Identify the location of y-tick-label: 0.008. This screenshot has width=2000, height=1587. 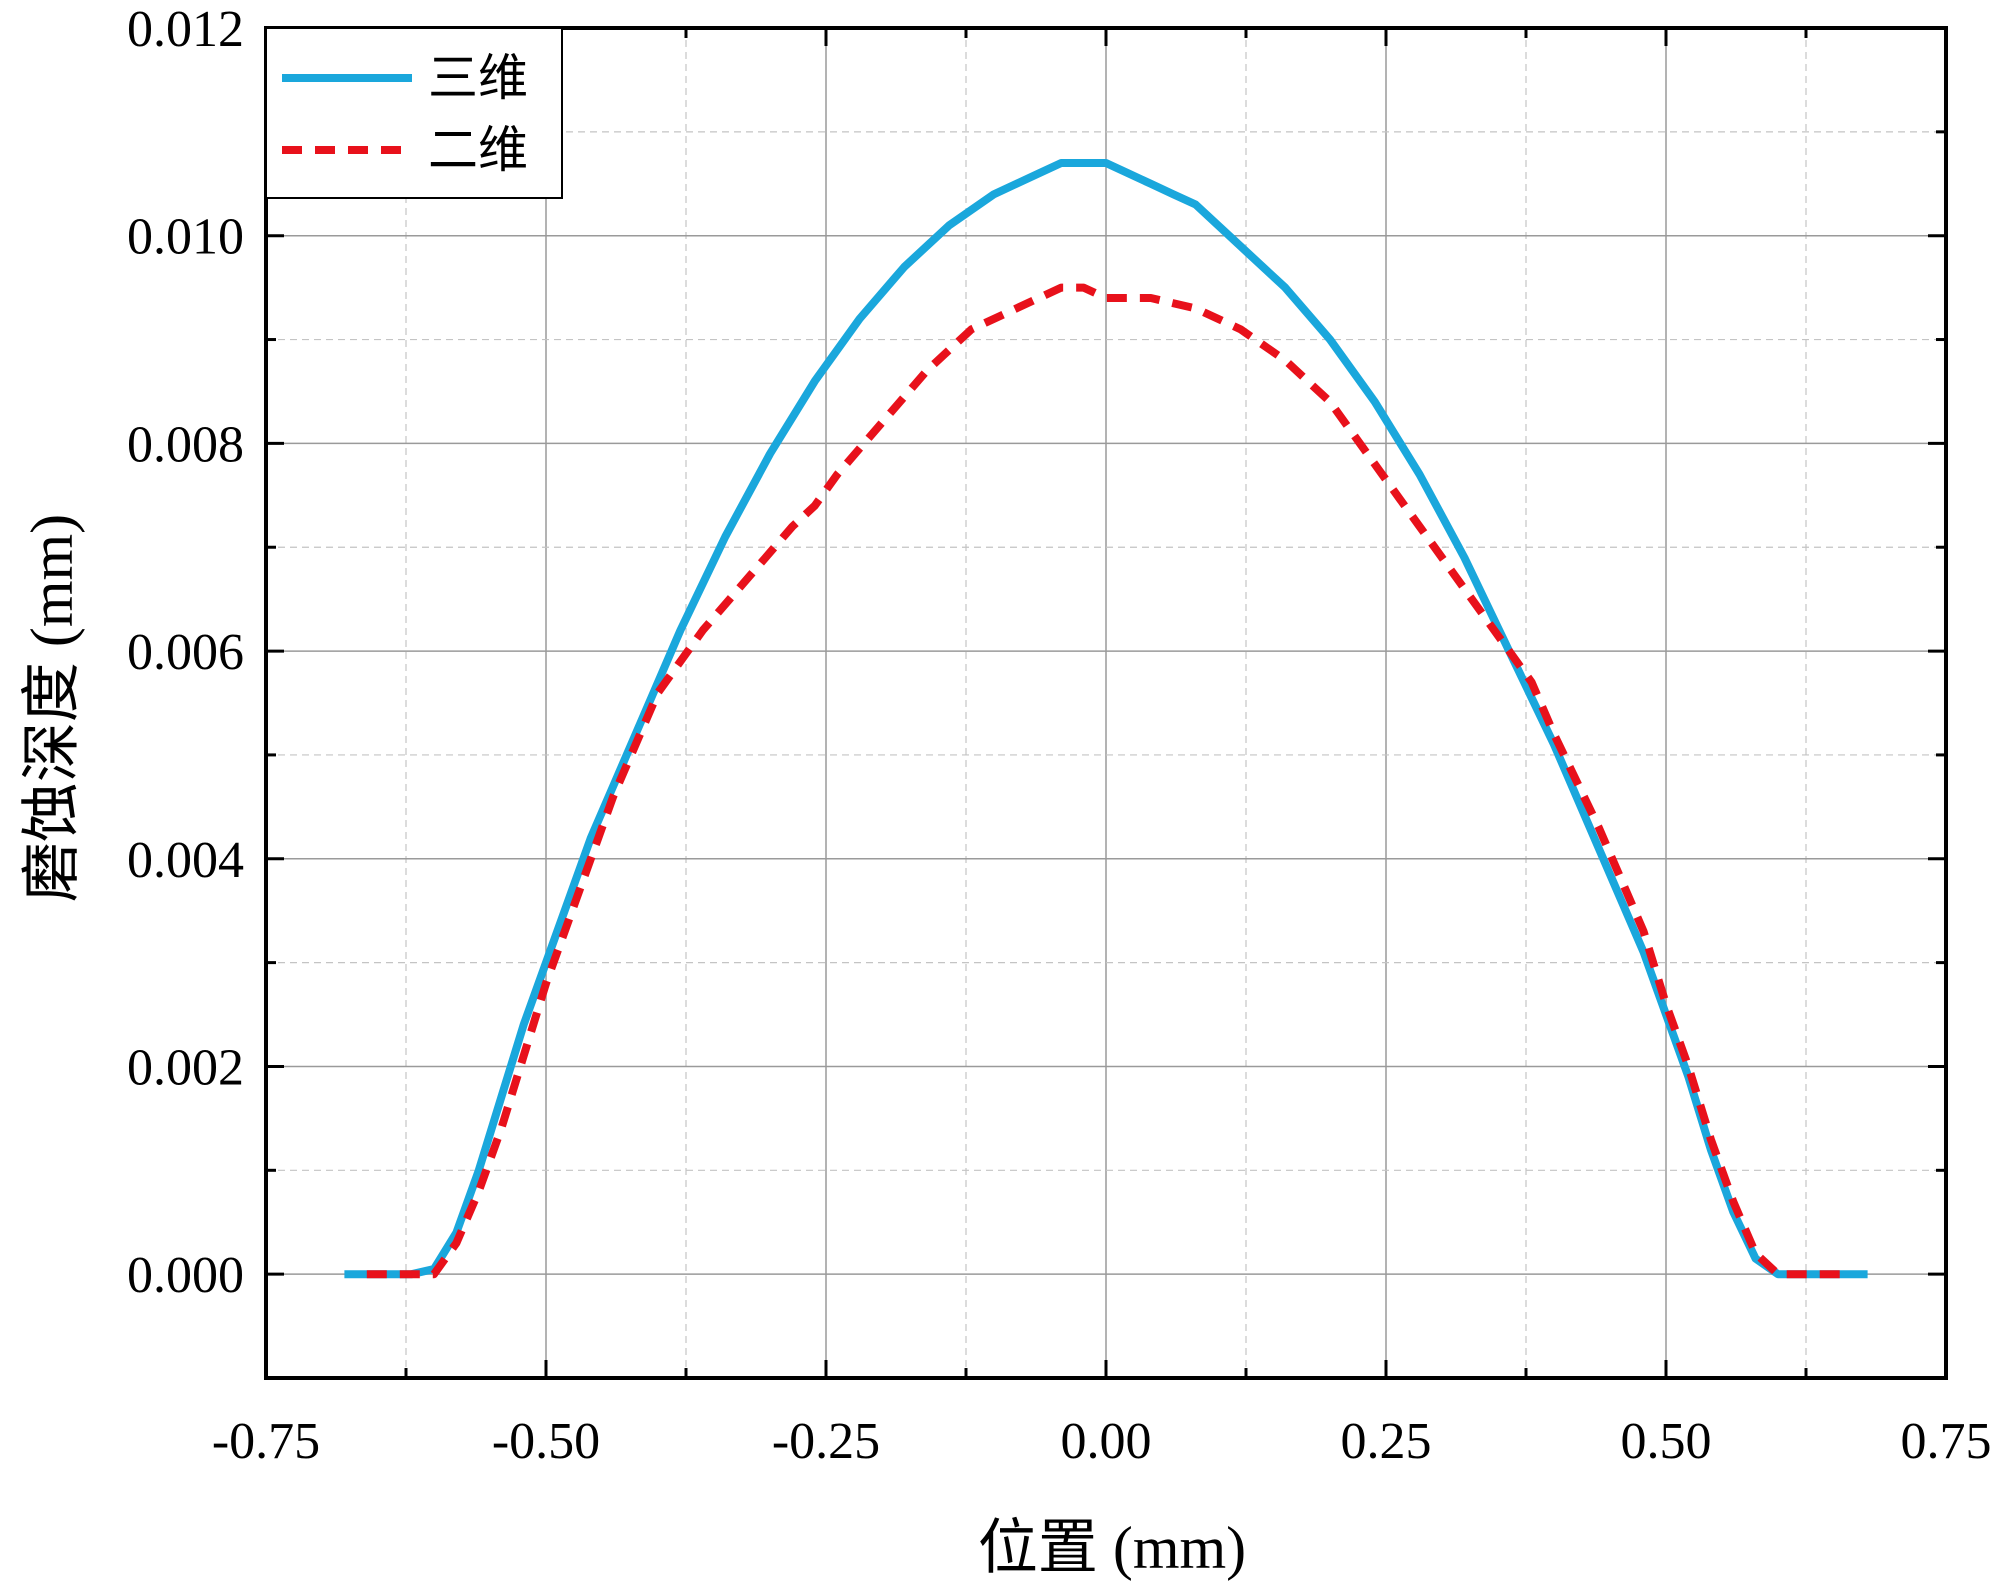
(185, 444).